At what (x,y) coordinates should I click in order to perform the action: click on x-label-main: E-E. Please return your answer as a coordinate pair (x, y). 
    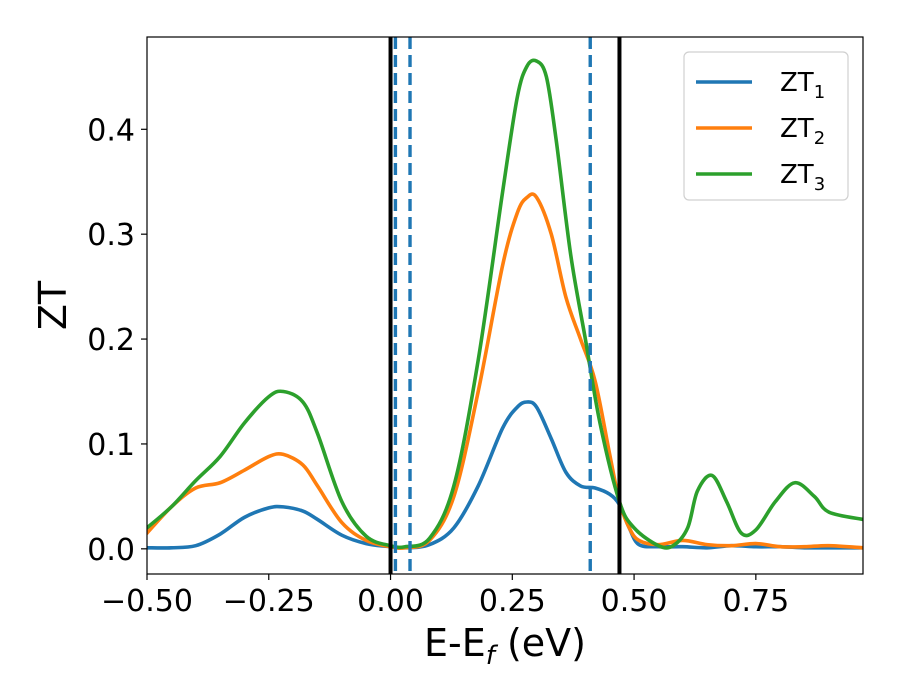
    Looking at the image, I should click on (455, 643).